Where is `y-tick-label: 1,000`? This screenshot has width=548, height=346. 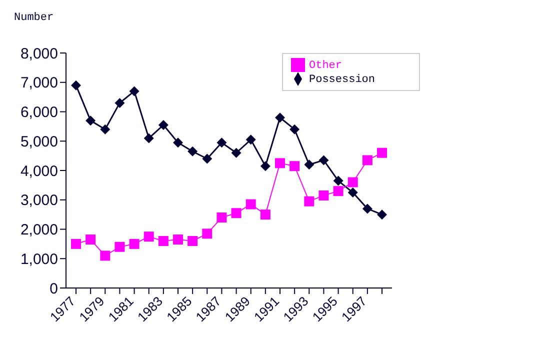 y-tick-label: 1,000 is located at coordinates (39, 259).